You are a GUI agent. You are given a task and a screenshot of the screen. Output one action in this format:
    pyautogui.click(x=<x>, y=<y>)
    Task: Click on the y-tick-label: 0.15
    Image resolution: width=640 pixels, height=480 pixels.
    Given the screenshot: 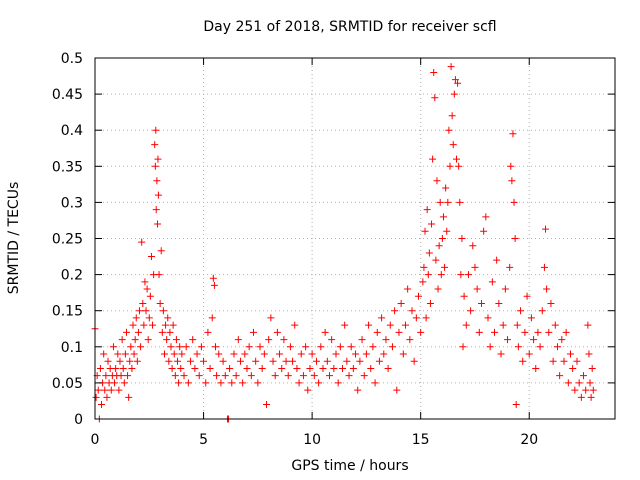 What is the action you would take?
    pyautogui.click(x=67, y=312)
    